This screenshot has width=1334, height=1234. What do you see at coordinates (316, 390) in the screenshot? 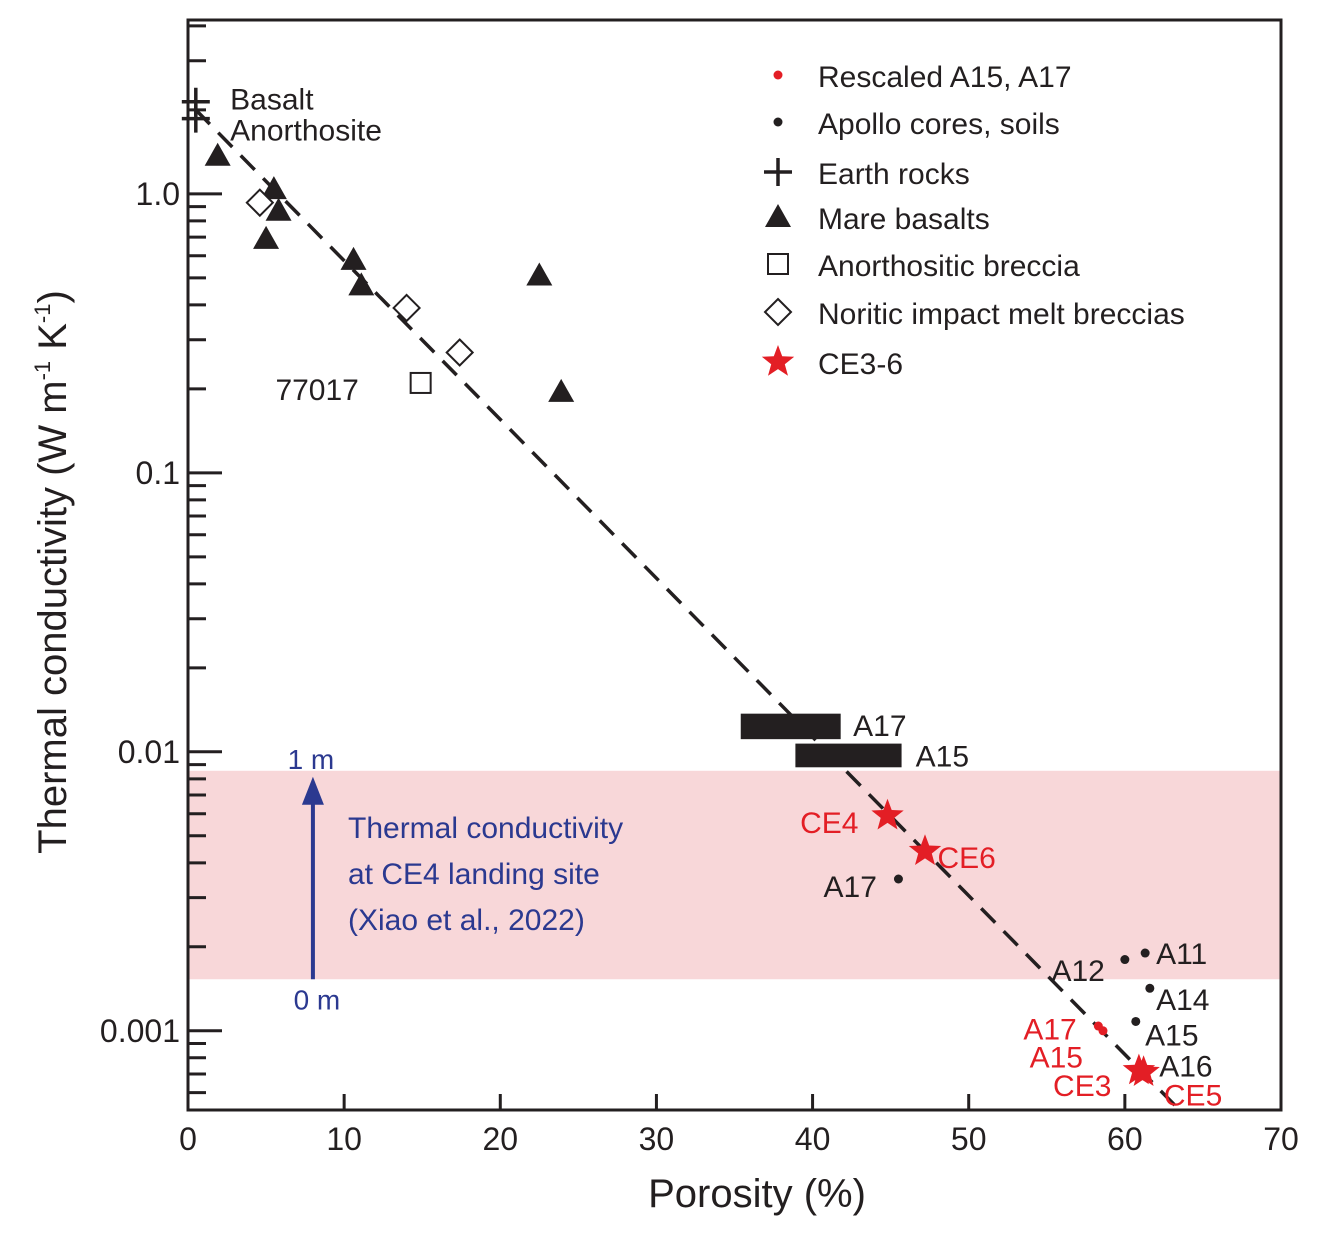
I see `point-label: 77017` at bounding box center [316, 390].